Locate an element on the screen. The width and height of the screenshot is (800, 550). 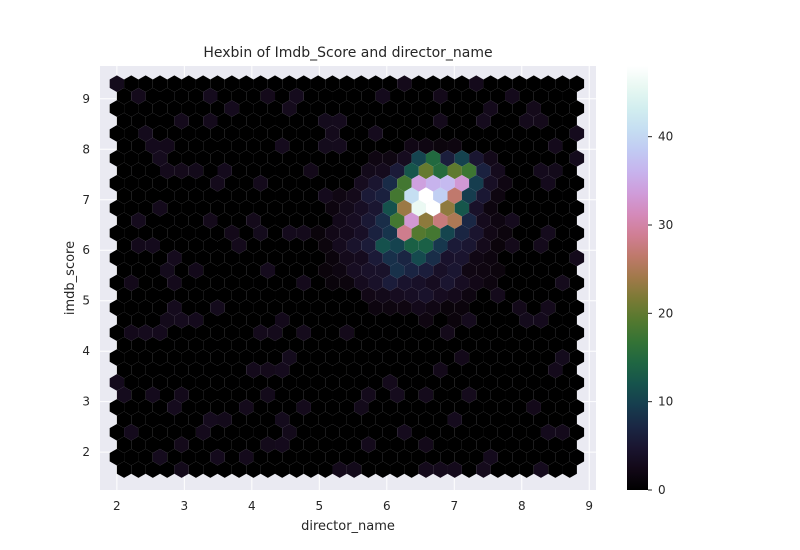
y-tick-label: 4 is located at coordinates (86, 351).